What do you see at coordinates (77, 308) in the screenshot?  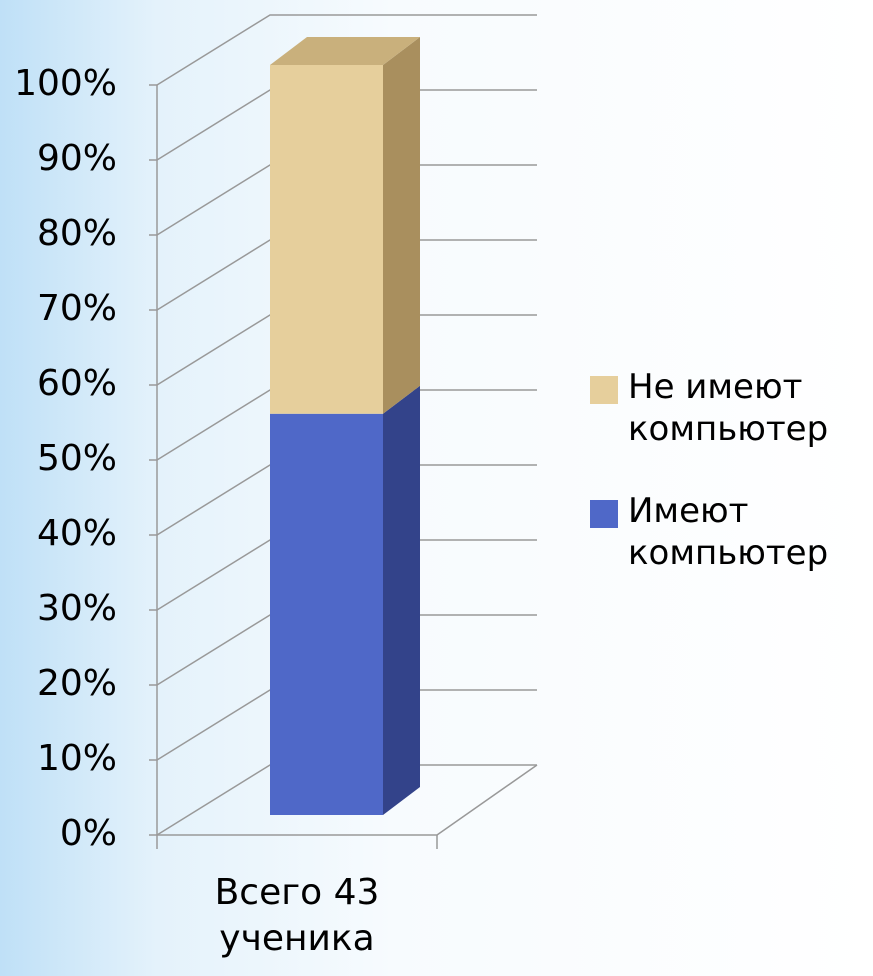 I see `y-tick-label: 70%` at bounding box center [77, 308].